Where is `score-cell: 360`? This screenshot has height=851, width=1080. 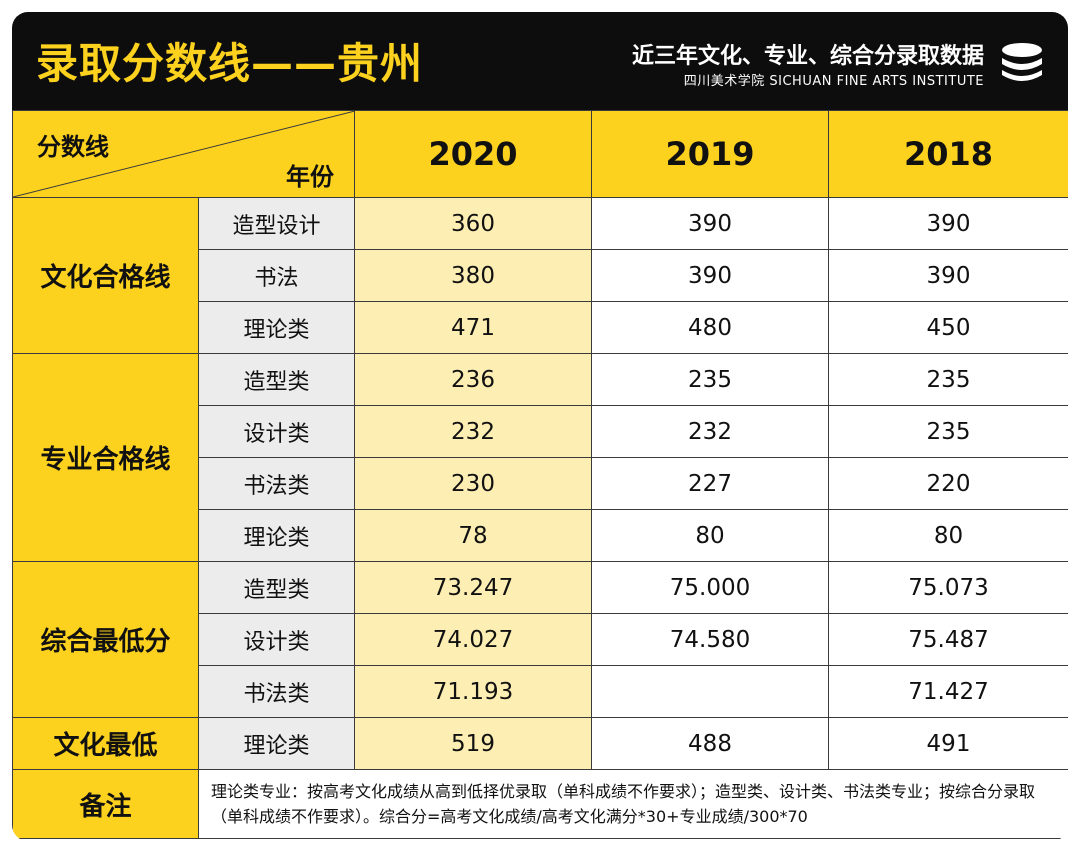 score-cell: 360 is located at coordinates (473, 223).